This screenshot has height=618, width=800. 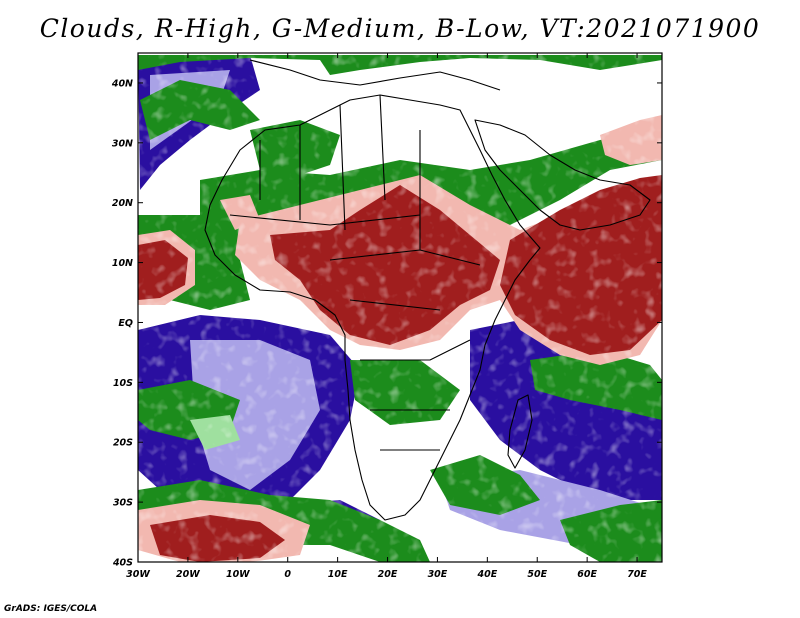 What do you see at coordinates (238, 574) in the screenshot?
I see `lon-tick-label: 10W` at bounding box center [238, 574].